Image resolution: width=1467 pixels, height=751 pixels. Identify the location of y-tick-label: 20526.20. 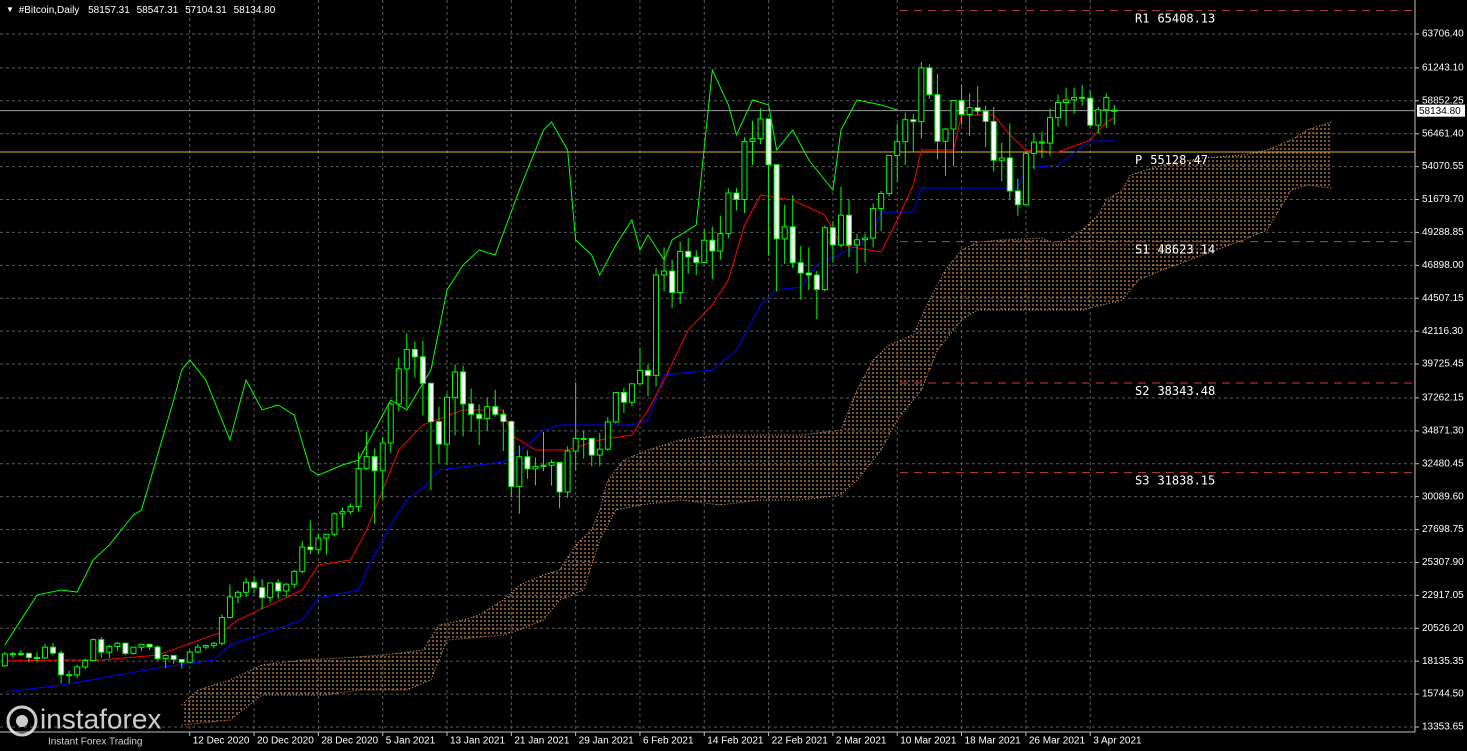
(1443, 628).